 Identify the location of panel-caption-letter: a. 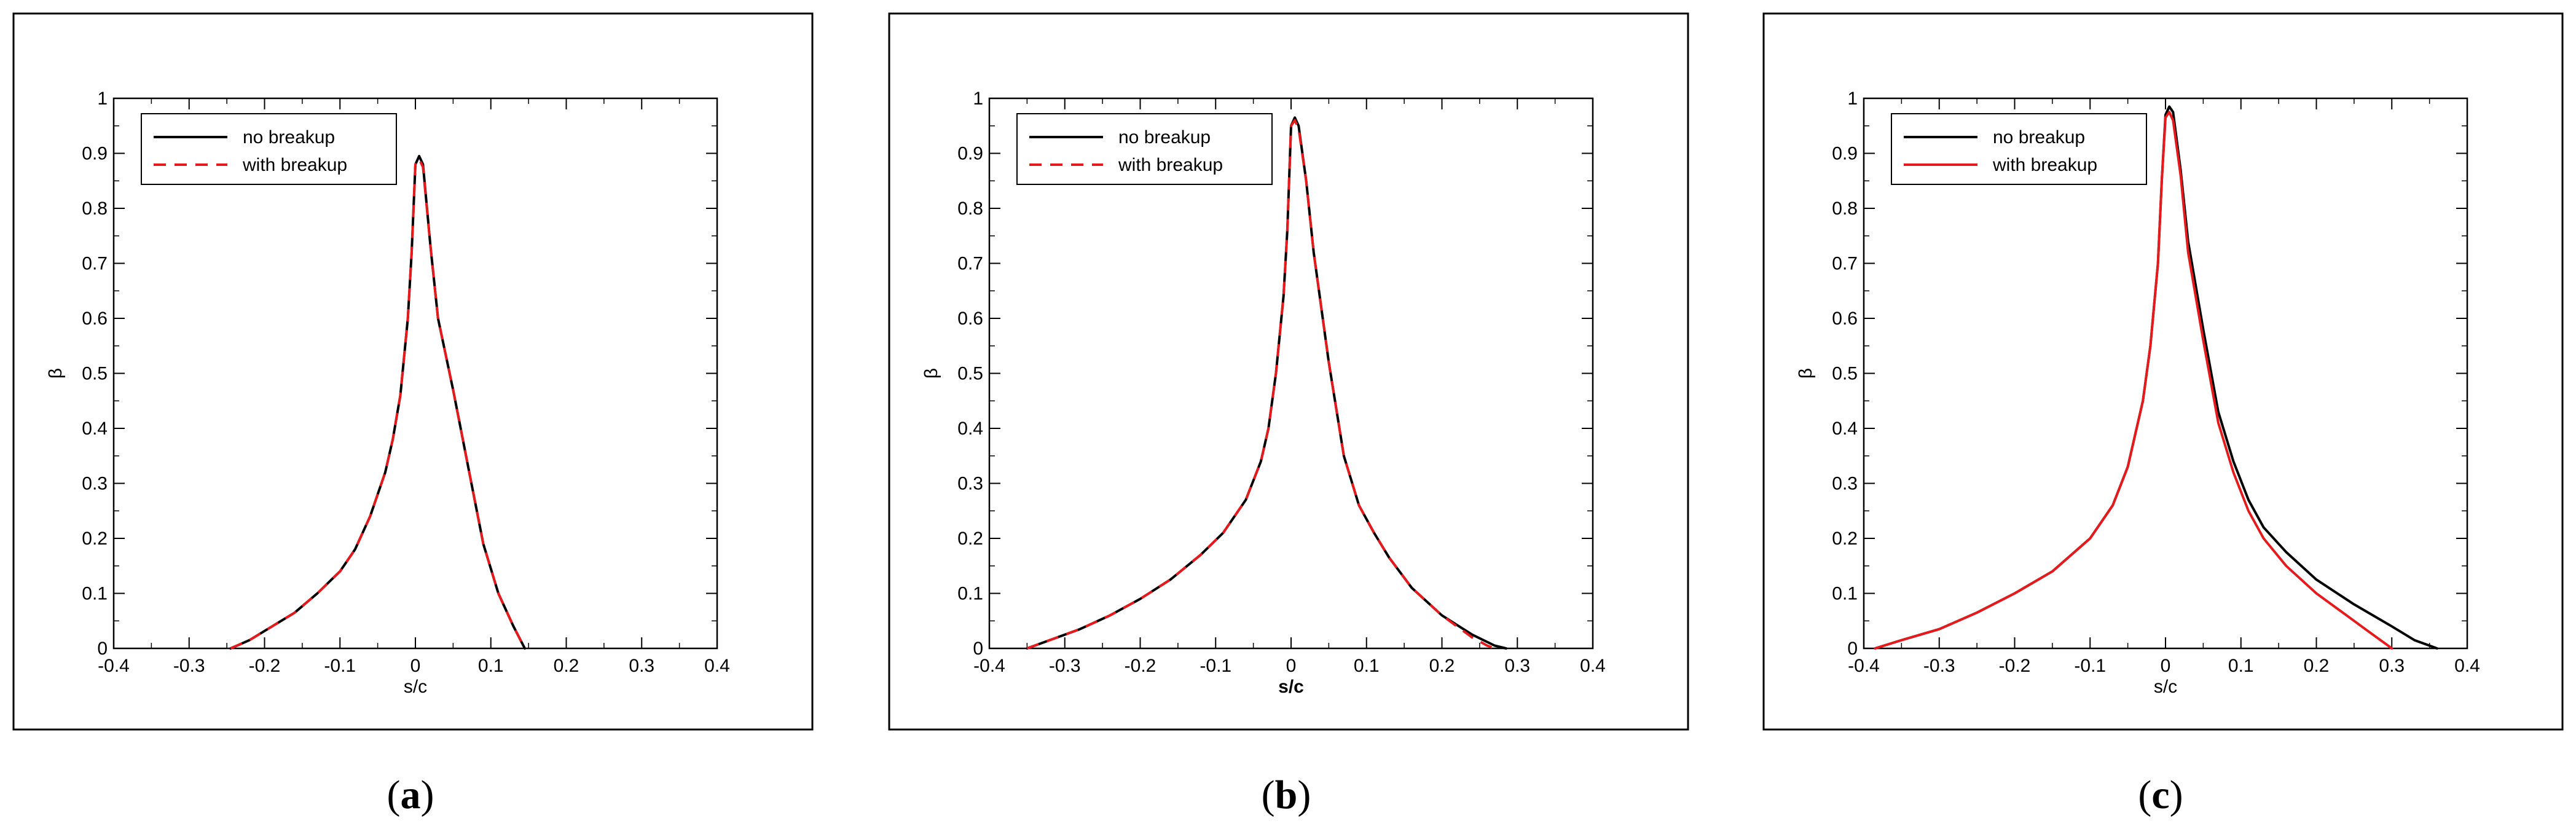
(411, 795).